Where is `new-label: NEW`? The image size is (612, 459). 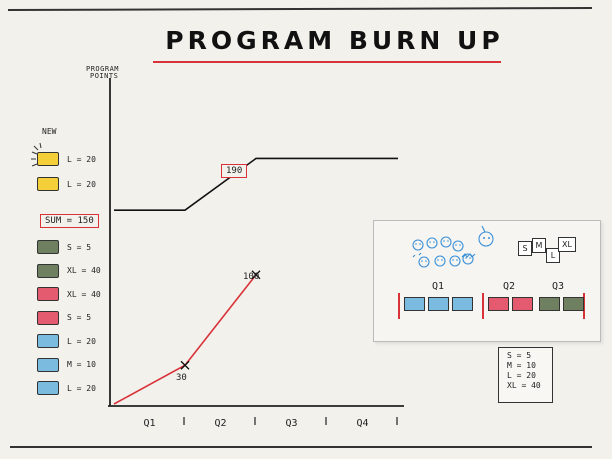
new-label: NEW is located at coordinates (49, 131).